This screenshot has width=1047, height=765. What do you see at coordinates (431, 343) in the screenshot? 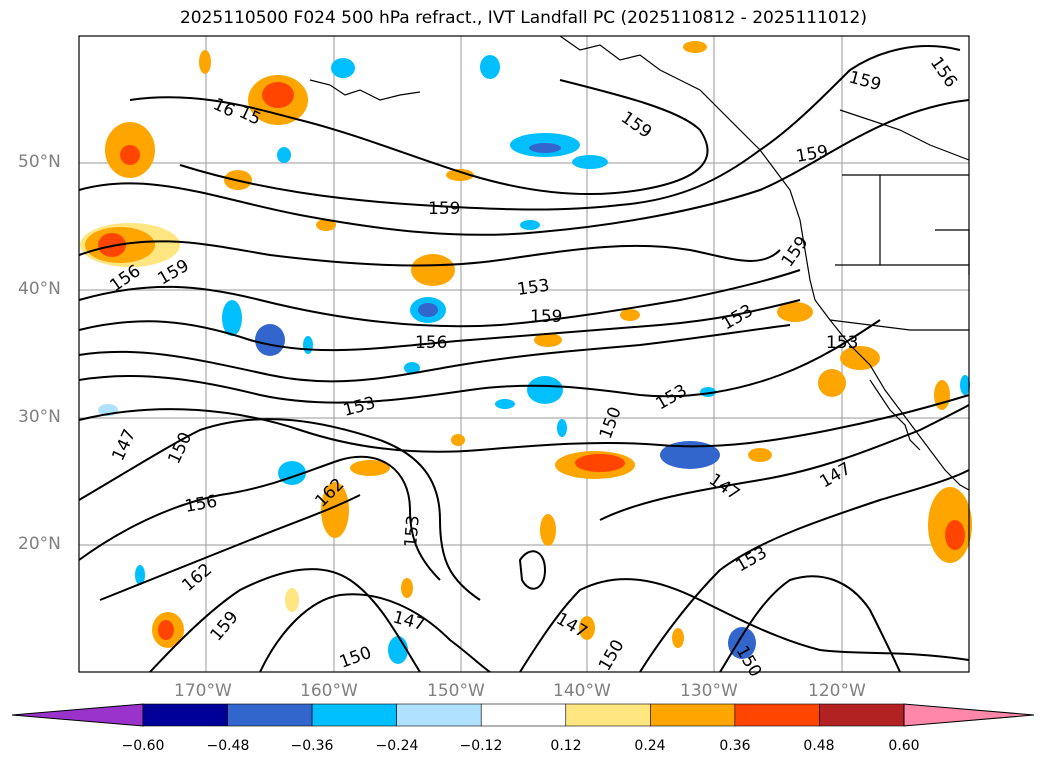
I see `contour-label: 156` at bounding box center [431, 343].